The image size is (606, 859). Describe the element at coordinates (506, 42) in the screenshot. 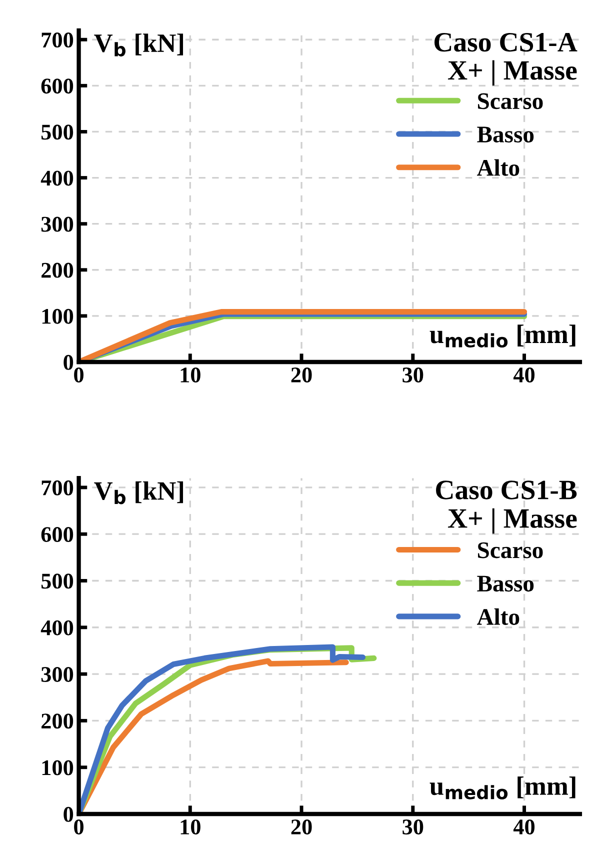

I see `chart-title: Caso CS1-A` at that location.